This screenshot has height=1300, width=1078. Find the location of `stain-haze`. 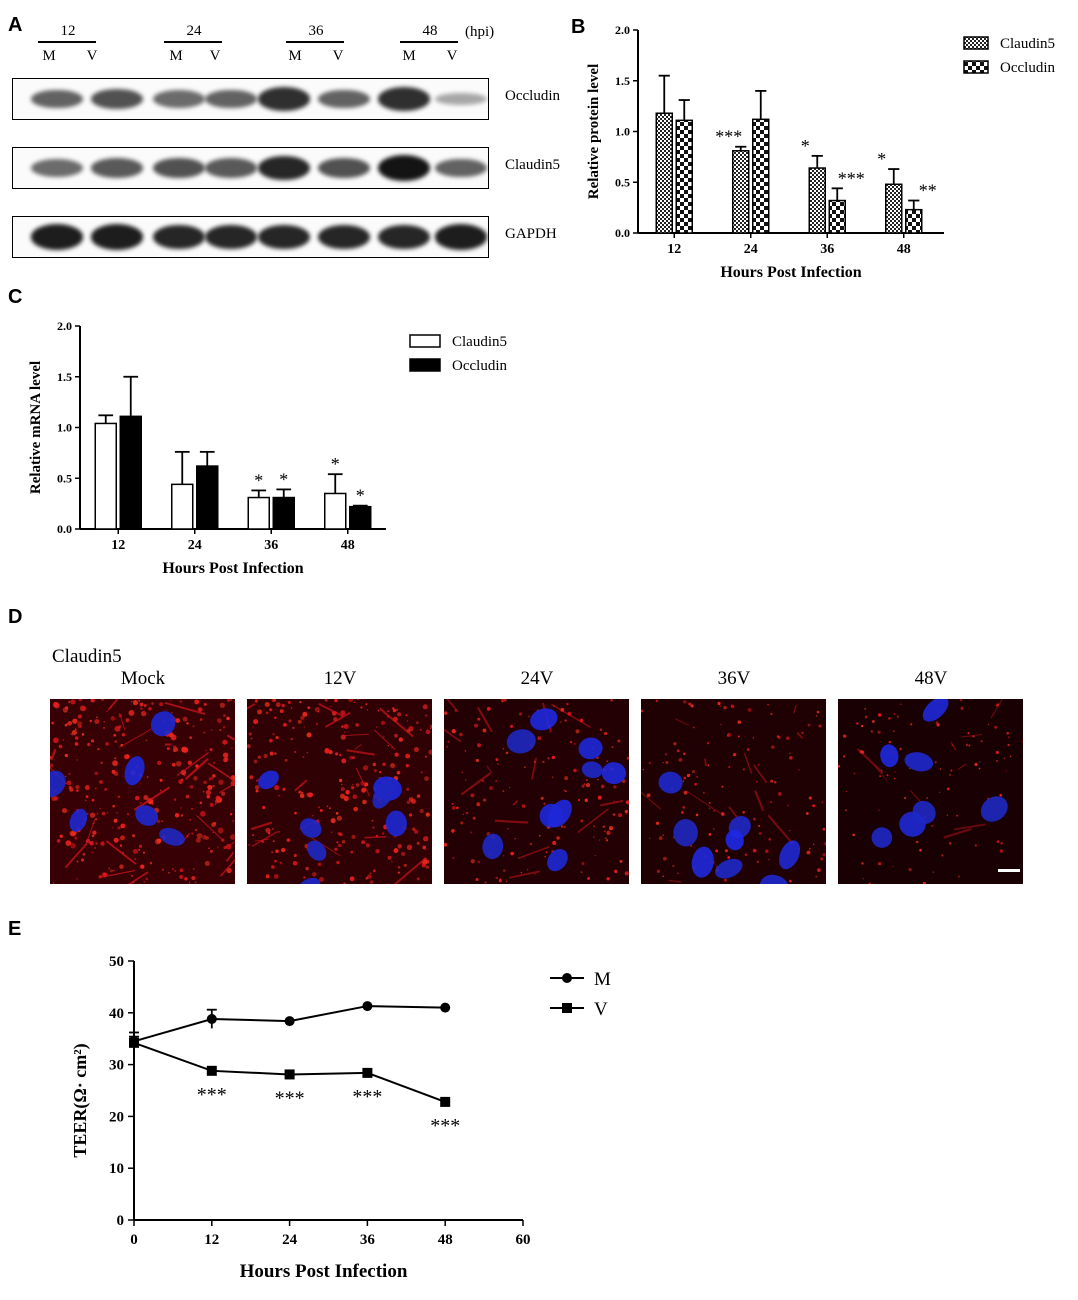

stain-haze is located at coordinates (930, 791).